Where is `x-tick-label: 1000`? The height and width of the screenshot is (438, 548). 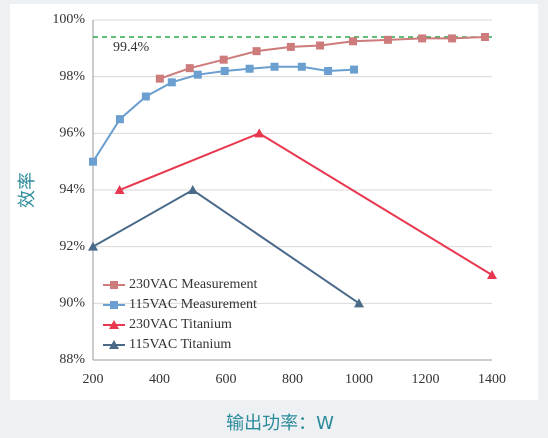
x-tick-label: 1000 is located at coordinates (359, 379).